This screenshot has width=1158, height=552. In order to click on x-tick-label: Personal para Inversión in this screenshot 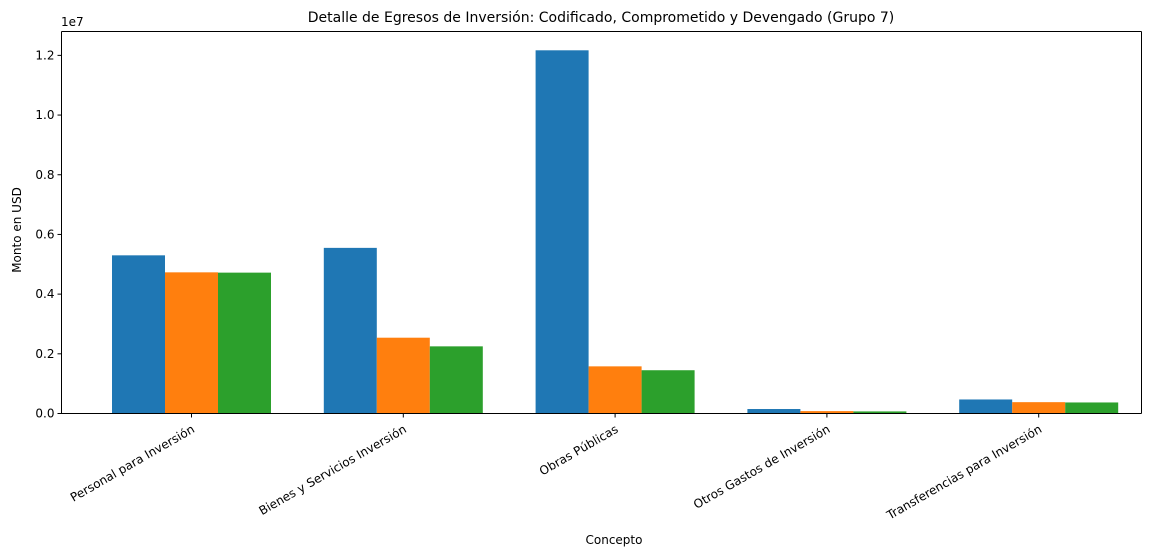, I will do `click(132, 463)`.